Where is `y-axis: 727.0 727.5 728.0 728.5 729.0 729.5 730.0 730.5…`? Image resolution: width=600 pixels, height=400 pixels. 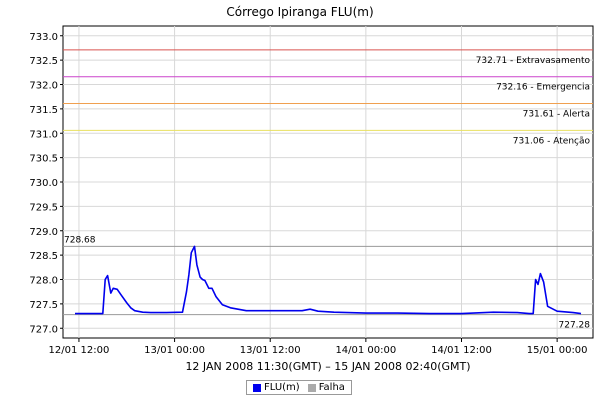 y-axis: 727.0 727.5 728.0 728.5 729.0 729.5 730.0 730.5… is located at coordinates (46, 183).